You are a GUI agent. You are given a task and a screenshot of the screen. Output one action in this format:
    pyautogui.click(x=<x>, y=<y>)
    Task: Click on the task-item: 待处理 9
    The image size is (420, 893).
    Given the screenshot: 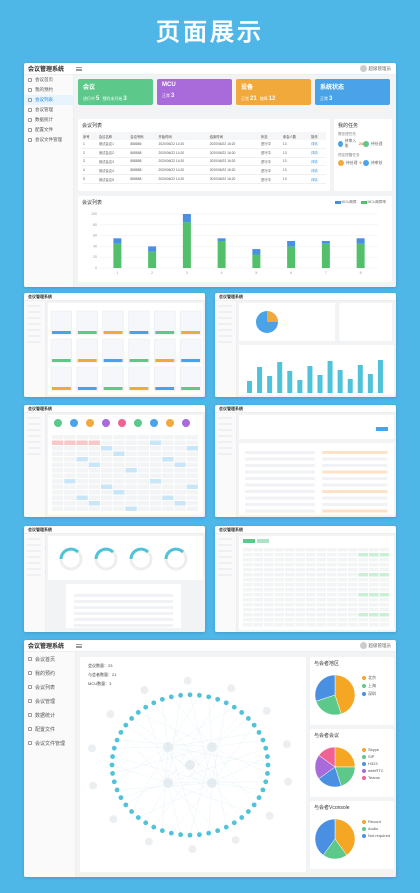 What is the action you would take?
    pyautogui.click(x=350, y=163)
    